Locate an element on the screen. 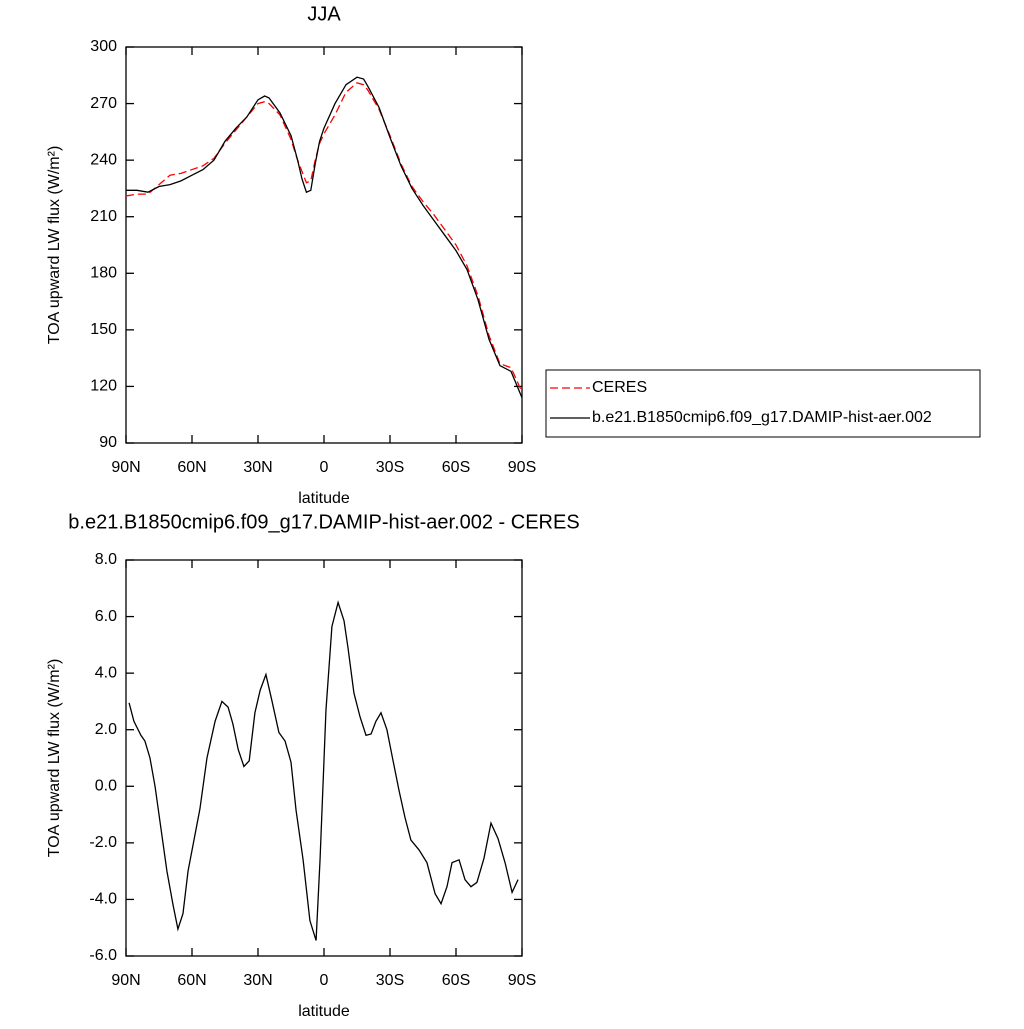  y-tick-label: 120 is located at coordinates (103, 386).